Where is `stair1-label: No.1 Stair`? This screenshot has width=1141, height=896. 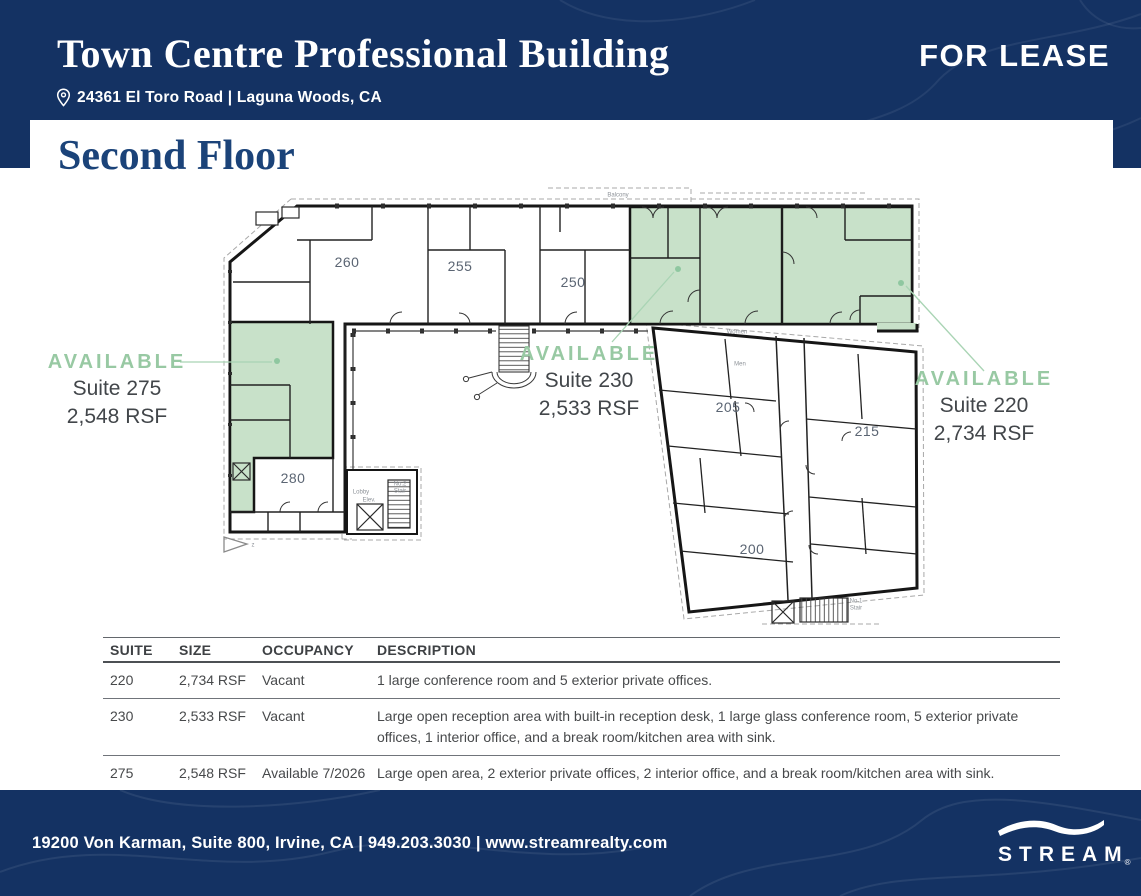
stair1-label: No.1 Stair is located at coordinates (856, 604).